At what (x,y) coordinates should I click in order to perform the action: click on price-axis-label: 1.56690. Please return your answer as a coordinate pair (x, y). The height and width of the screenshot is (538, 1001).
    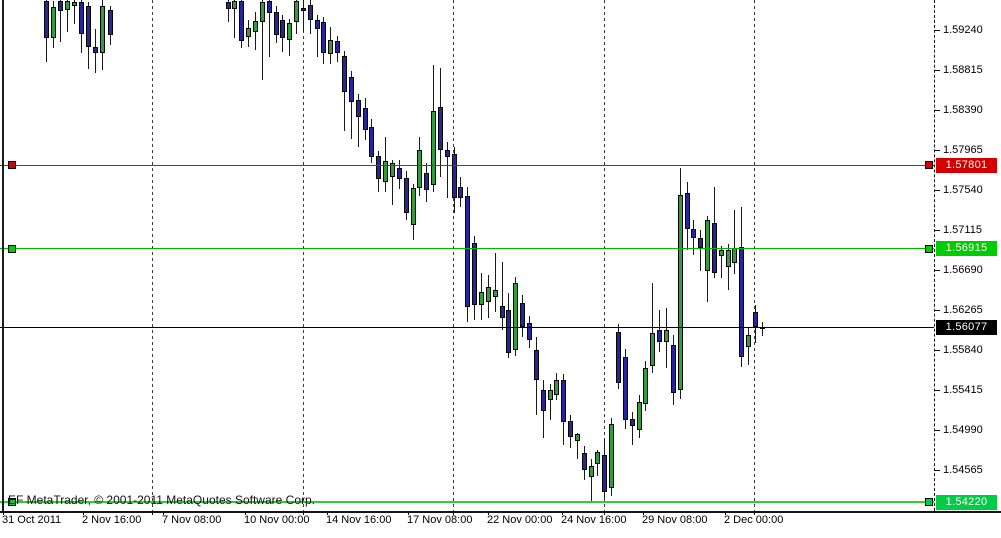
    Looking at the image, I should click on (963, 270).